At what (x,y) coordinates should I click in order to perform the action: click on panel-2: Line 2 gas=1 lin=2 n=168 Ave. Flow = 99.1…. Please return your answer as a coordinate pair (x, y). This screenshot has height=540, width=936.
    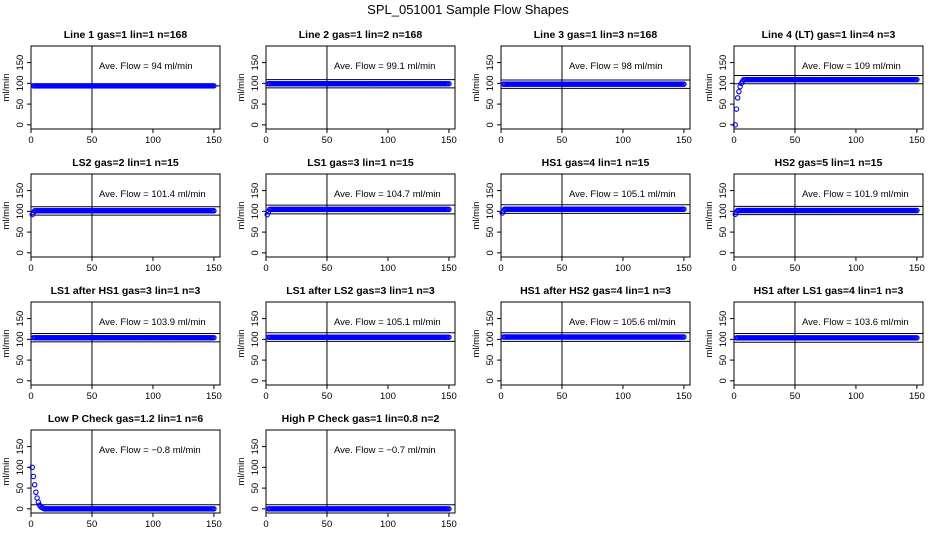
    Looking at the image, I should click on (346, 87).